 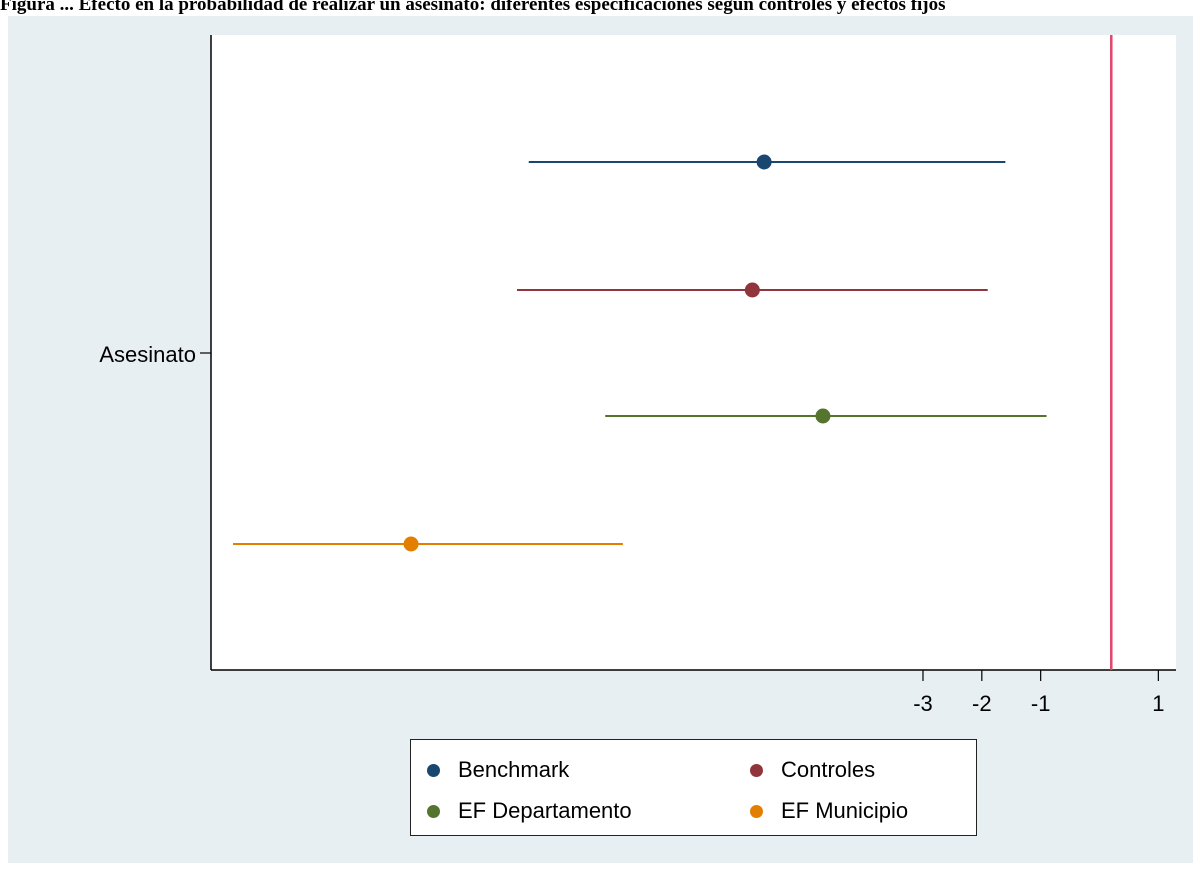 I want to click on legend-item-controles: Controles, so click(x=812, y=770).